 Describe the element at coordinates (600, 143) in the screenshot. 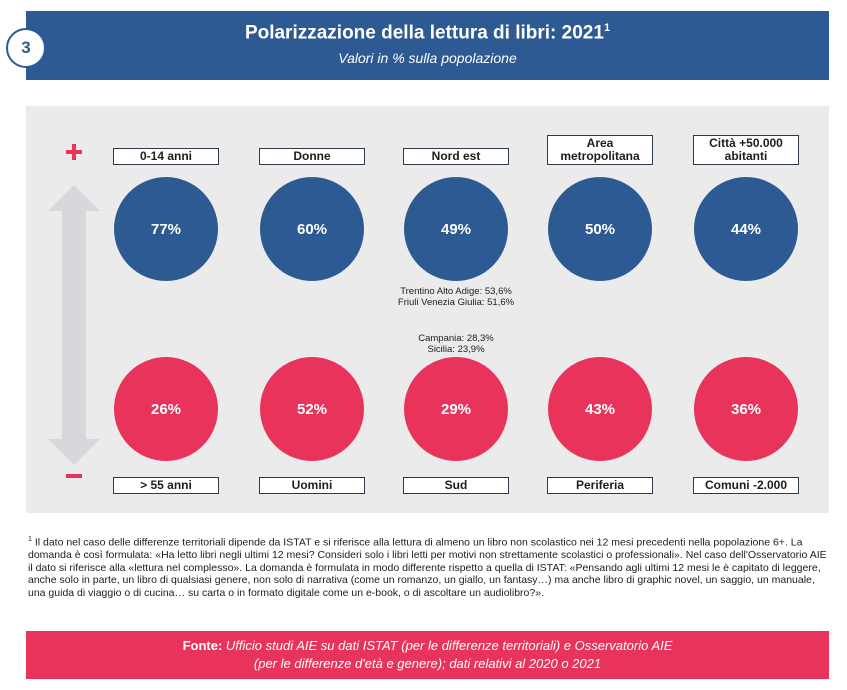

I see `category-label-line: Area` at that location.